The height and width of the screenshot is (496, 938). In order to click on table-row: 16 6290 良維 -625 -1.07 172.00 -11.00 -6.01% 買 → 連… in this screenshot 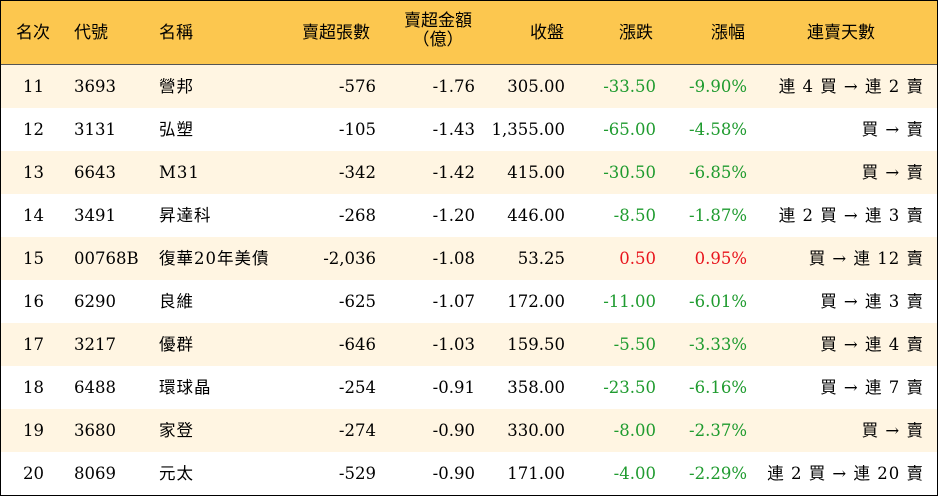, I will do `click(469, 301)`.